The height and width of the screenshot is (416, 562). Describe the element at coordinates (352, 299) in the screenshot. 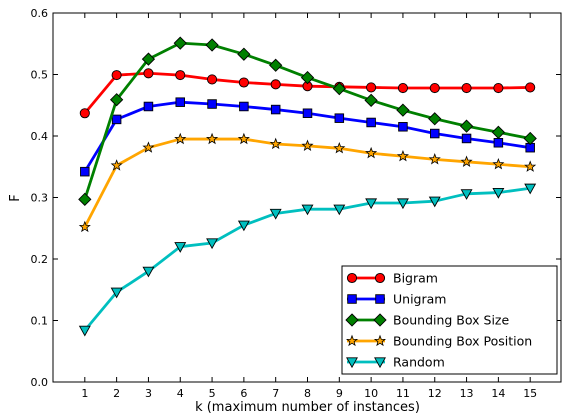

I see `legend-marker-unigram` at that location.